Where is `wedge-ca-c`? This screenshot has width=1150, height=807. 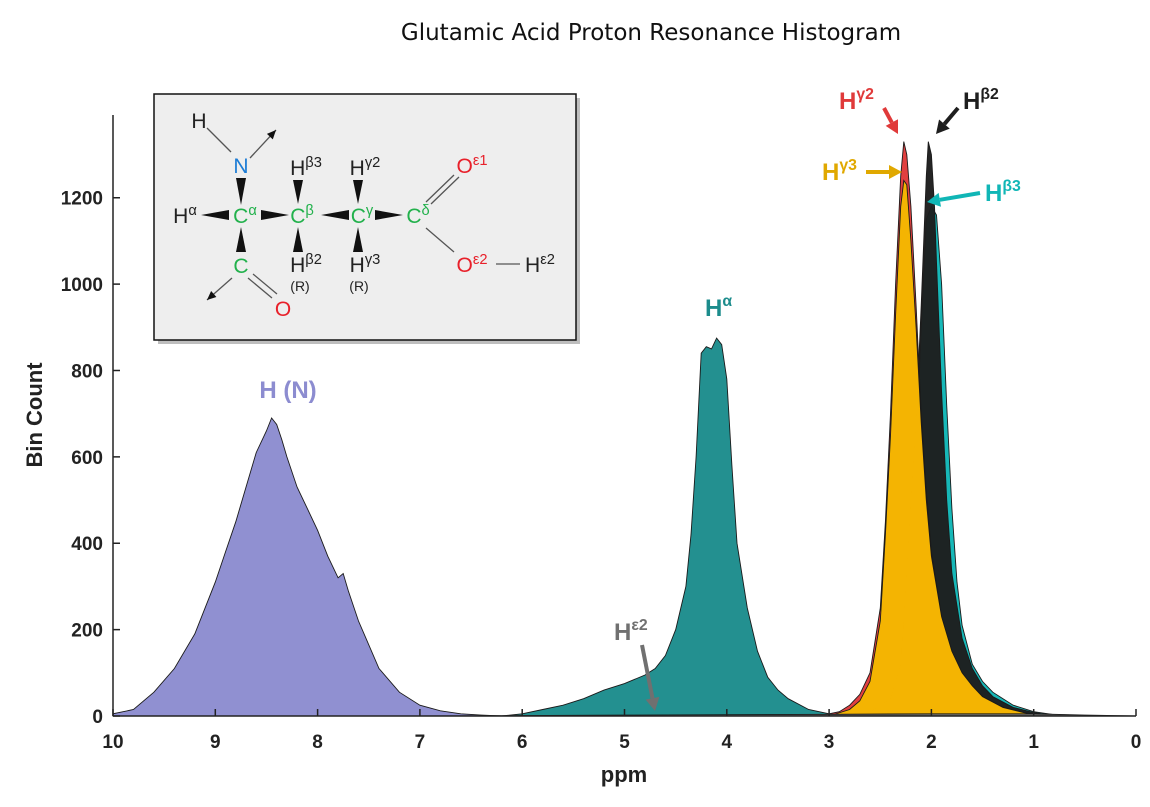
wedge-ca-c is located at coordinates (241, 239).